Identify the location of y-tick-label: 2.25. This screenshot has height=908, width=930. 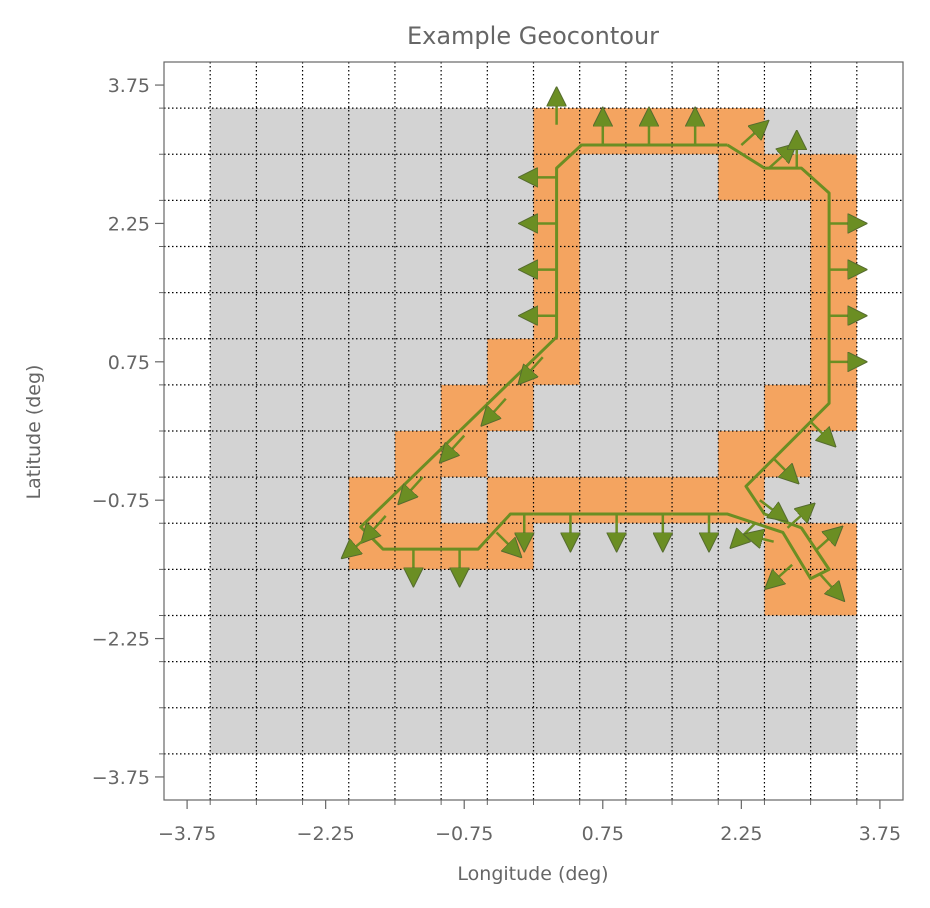
(129, 224).